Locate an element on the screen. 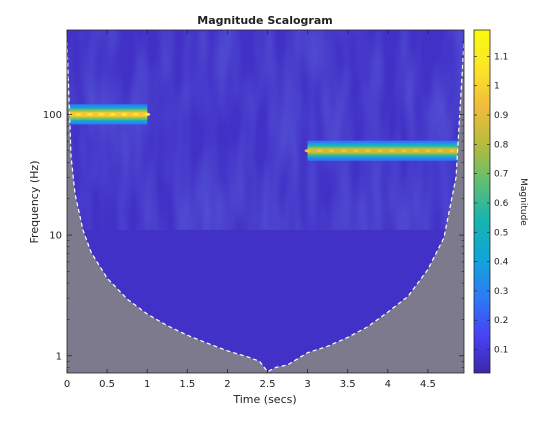 The height and width of the screenshot is (425, 560). colorbar-tick-label: 1 is located at coordinates (497, 87).